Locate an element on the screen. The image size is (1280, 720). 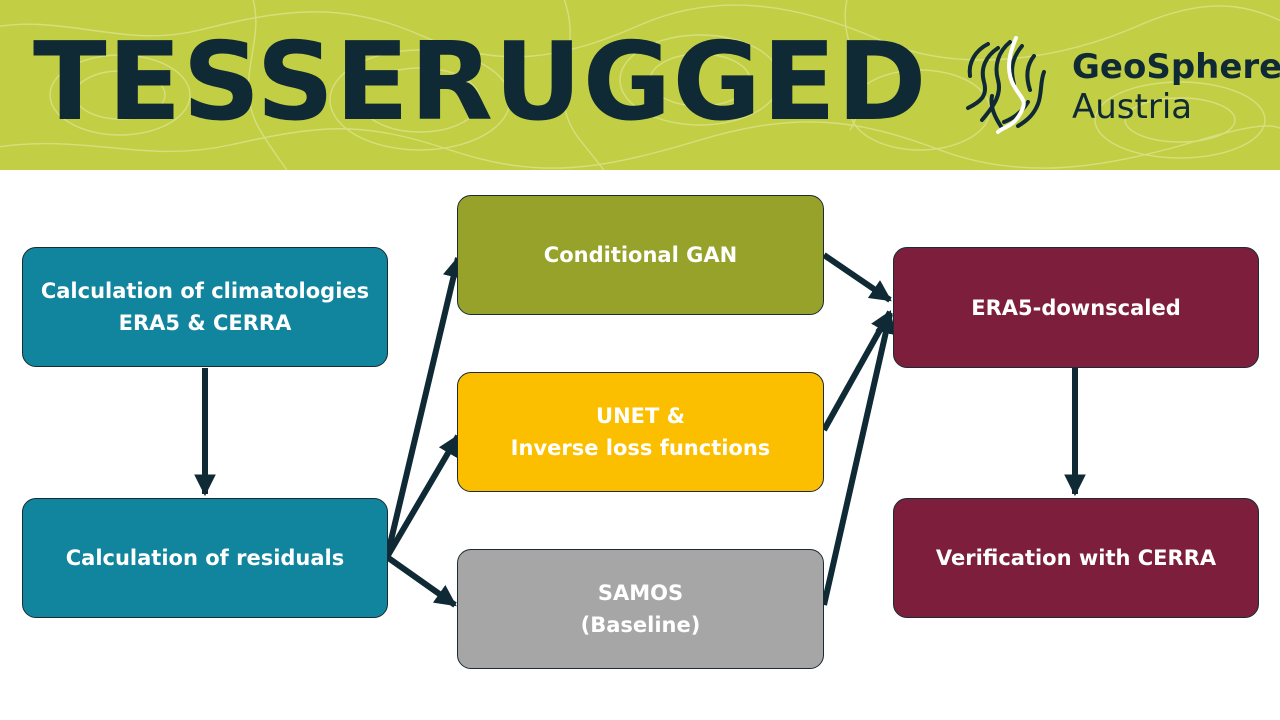
climatologies-label-line2: ERA5 & CERRA is located at coordinates (205, 323).